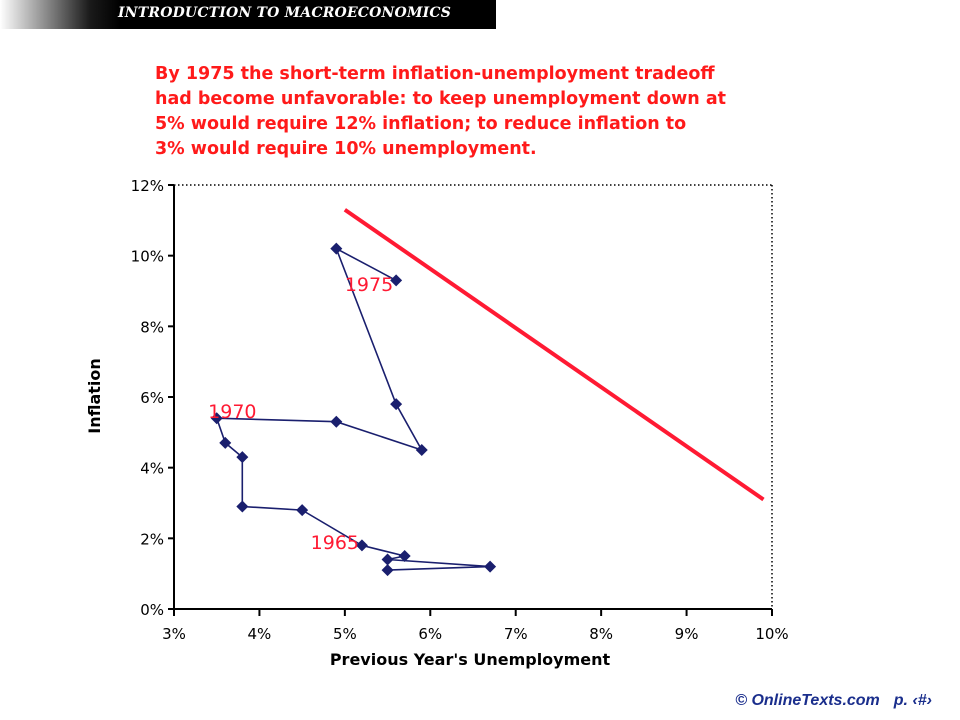 The width and height of the screenshot is (960, 720). Describe the element at coordinates (152, 610) in the screenshot. I see `y-tick-label: 0%` at that location.